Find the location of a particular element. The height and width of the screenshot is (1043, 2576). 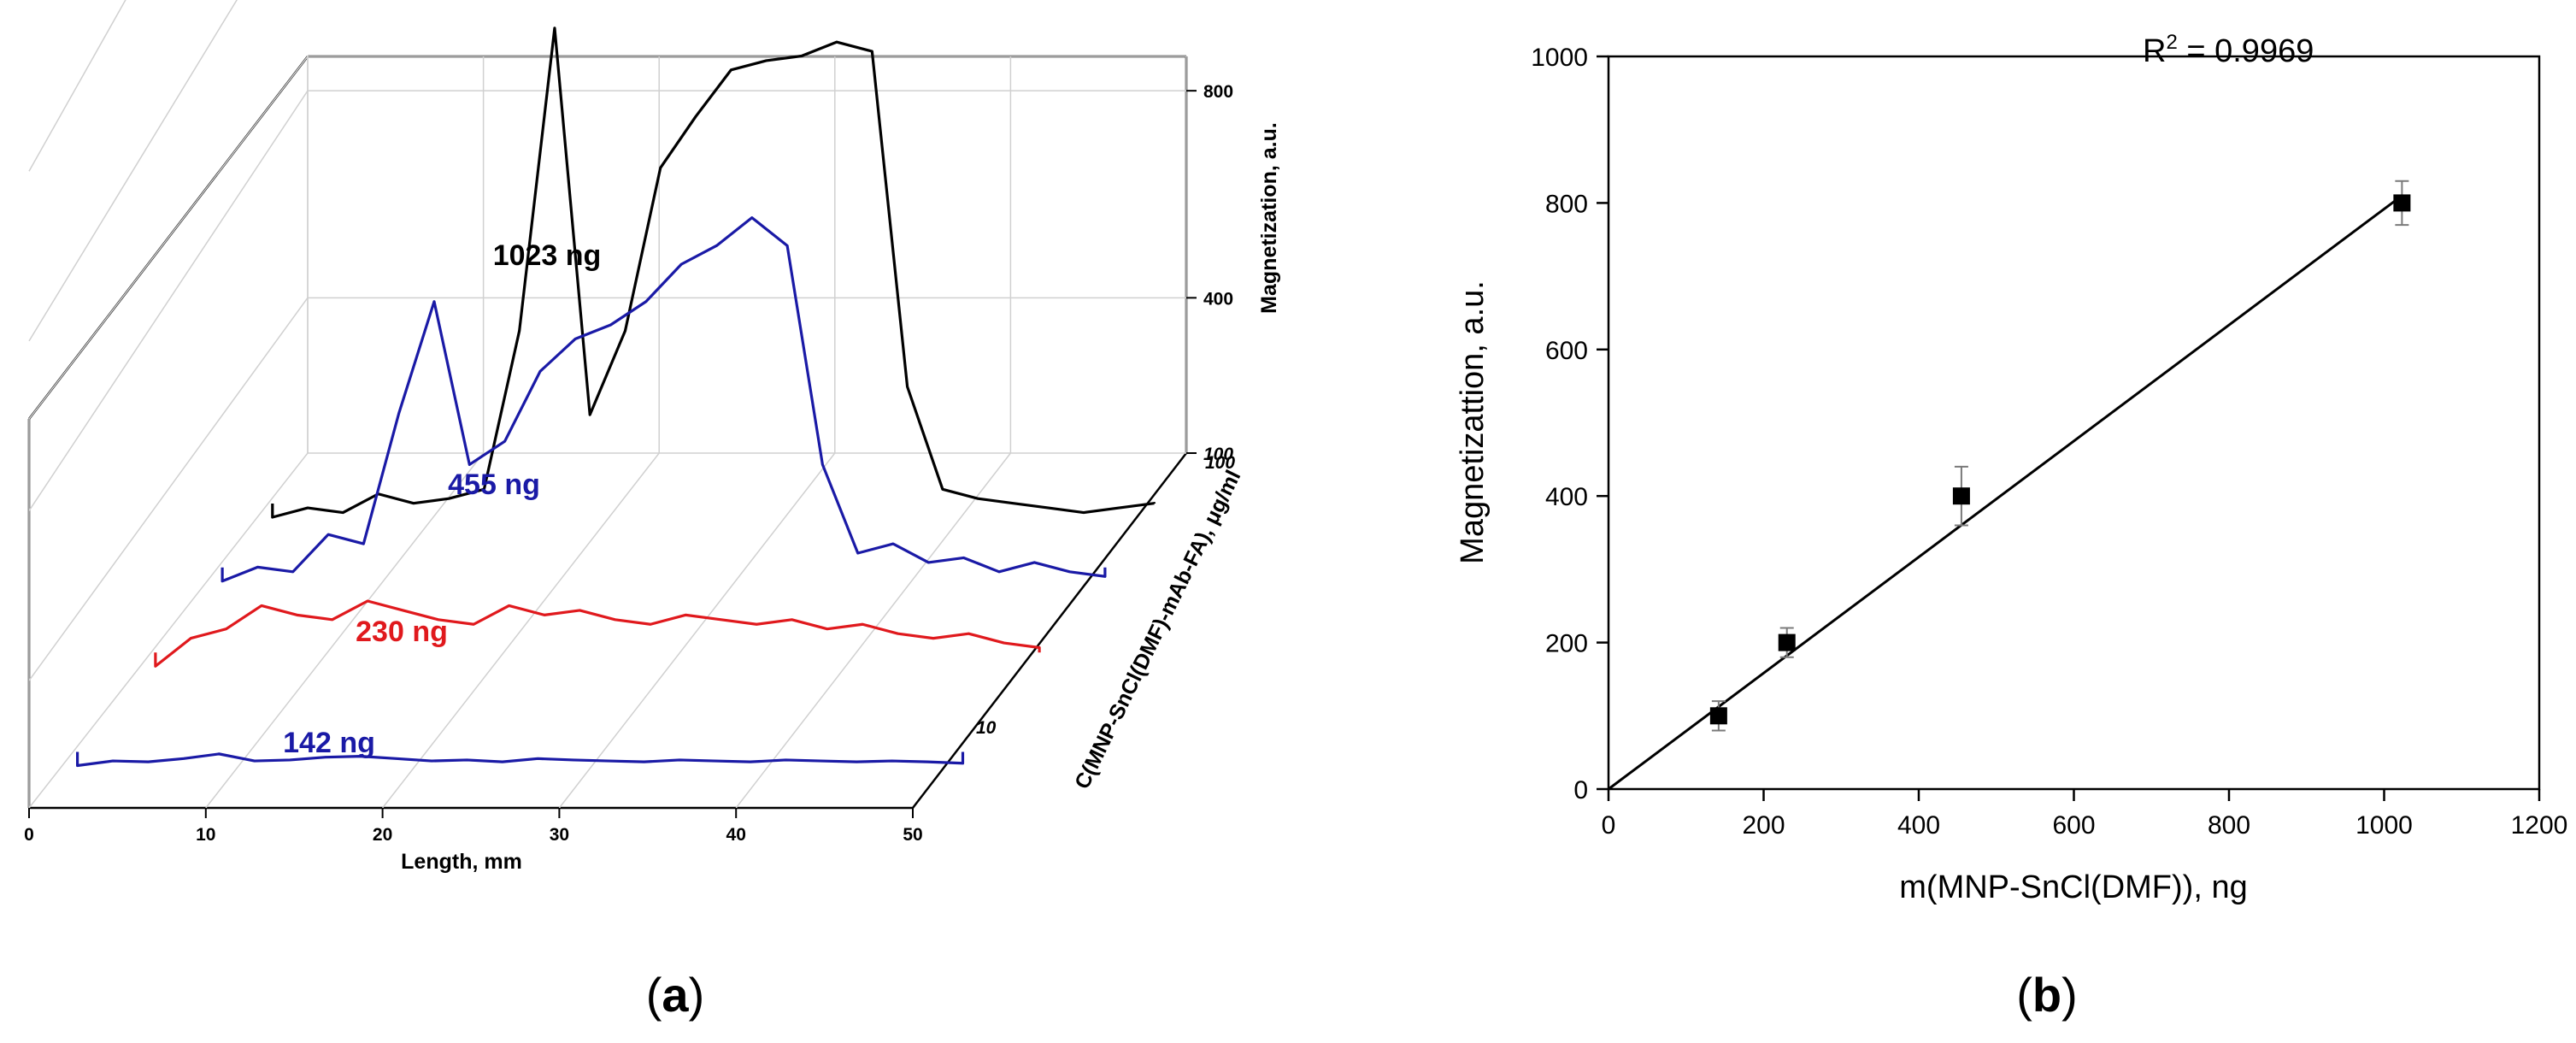

panel-b-caption: (b) is located at coordinates (2047, 995).